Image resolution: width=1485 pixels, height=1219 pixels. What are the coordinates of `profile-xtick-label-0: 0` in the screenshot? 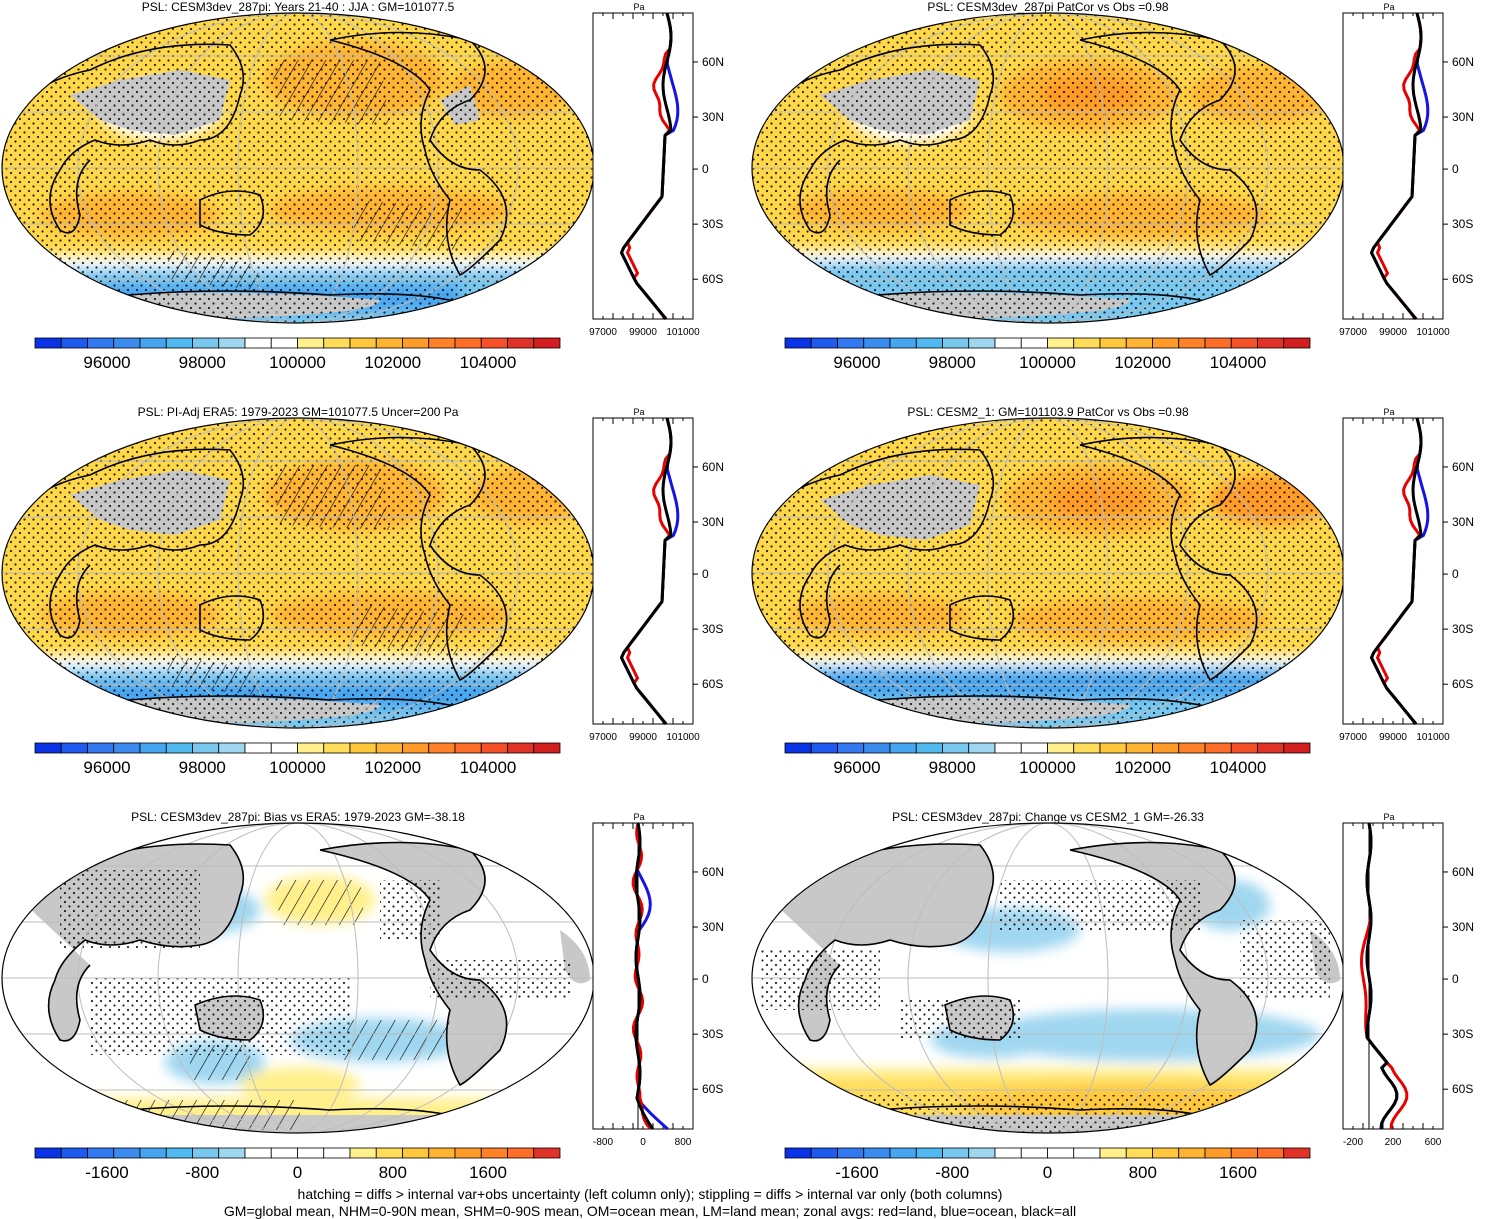 It's located at (643, 1142).